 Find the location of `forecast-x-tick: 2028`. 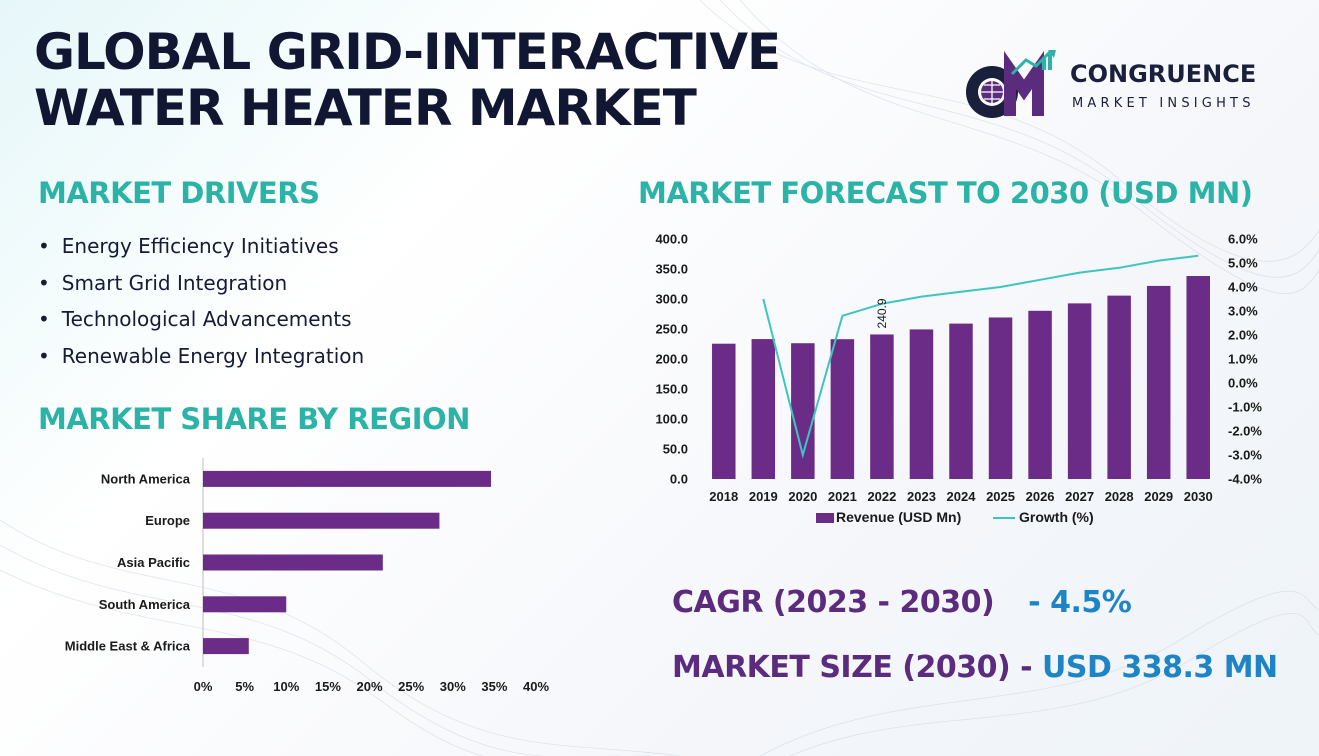

forecast-x-tick: 2028 is located at coordinates (1119, 496).